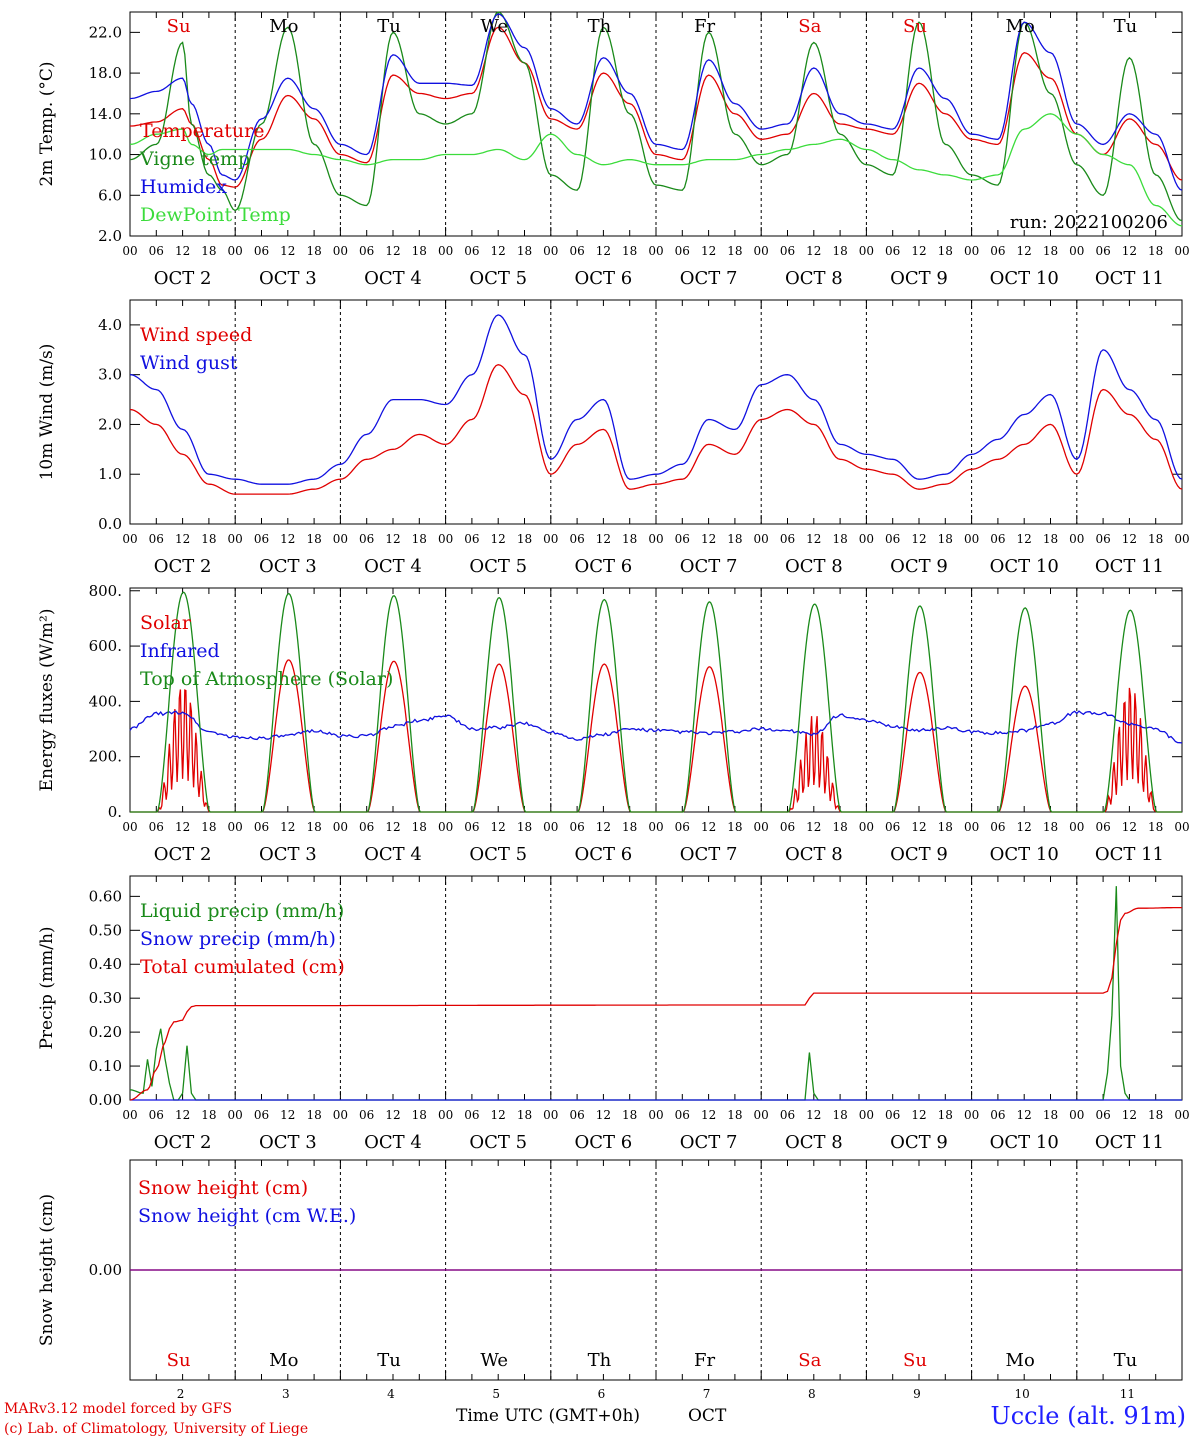  Describe the element at coordinates (105, 1100) in the screenshot. I see `y-tick-label: 0.00` at that location.